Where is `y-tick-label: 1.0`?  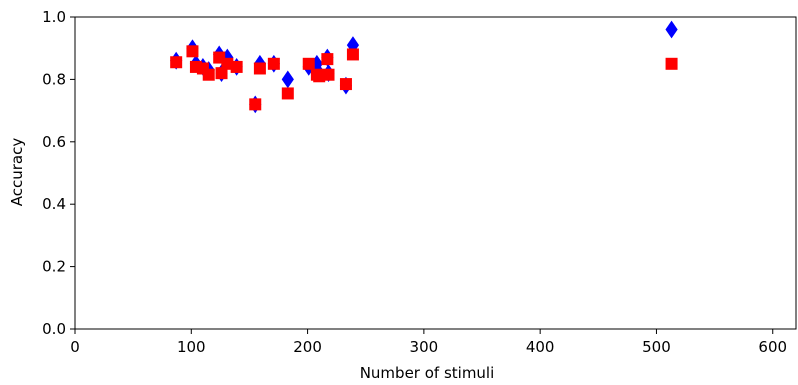
y-tick-label: 1.0 is located at coordinates (54, 17).